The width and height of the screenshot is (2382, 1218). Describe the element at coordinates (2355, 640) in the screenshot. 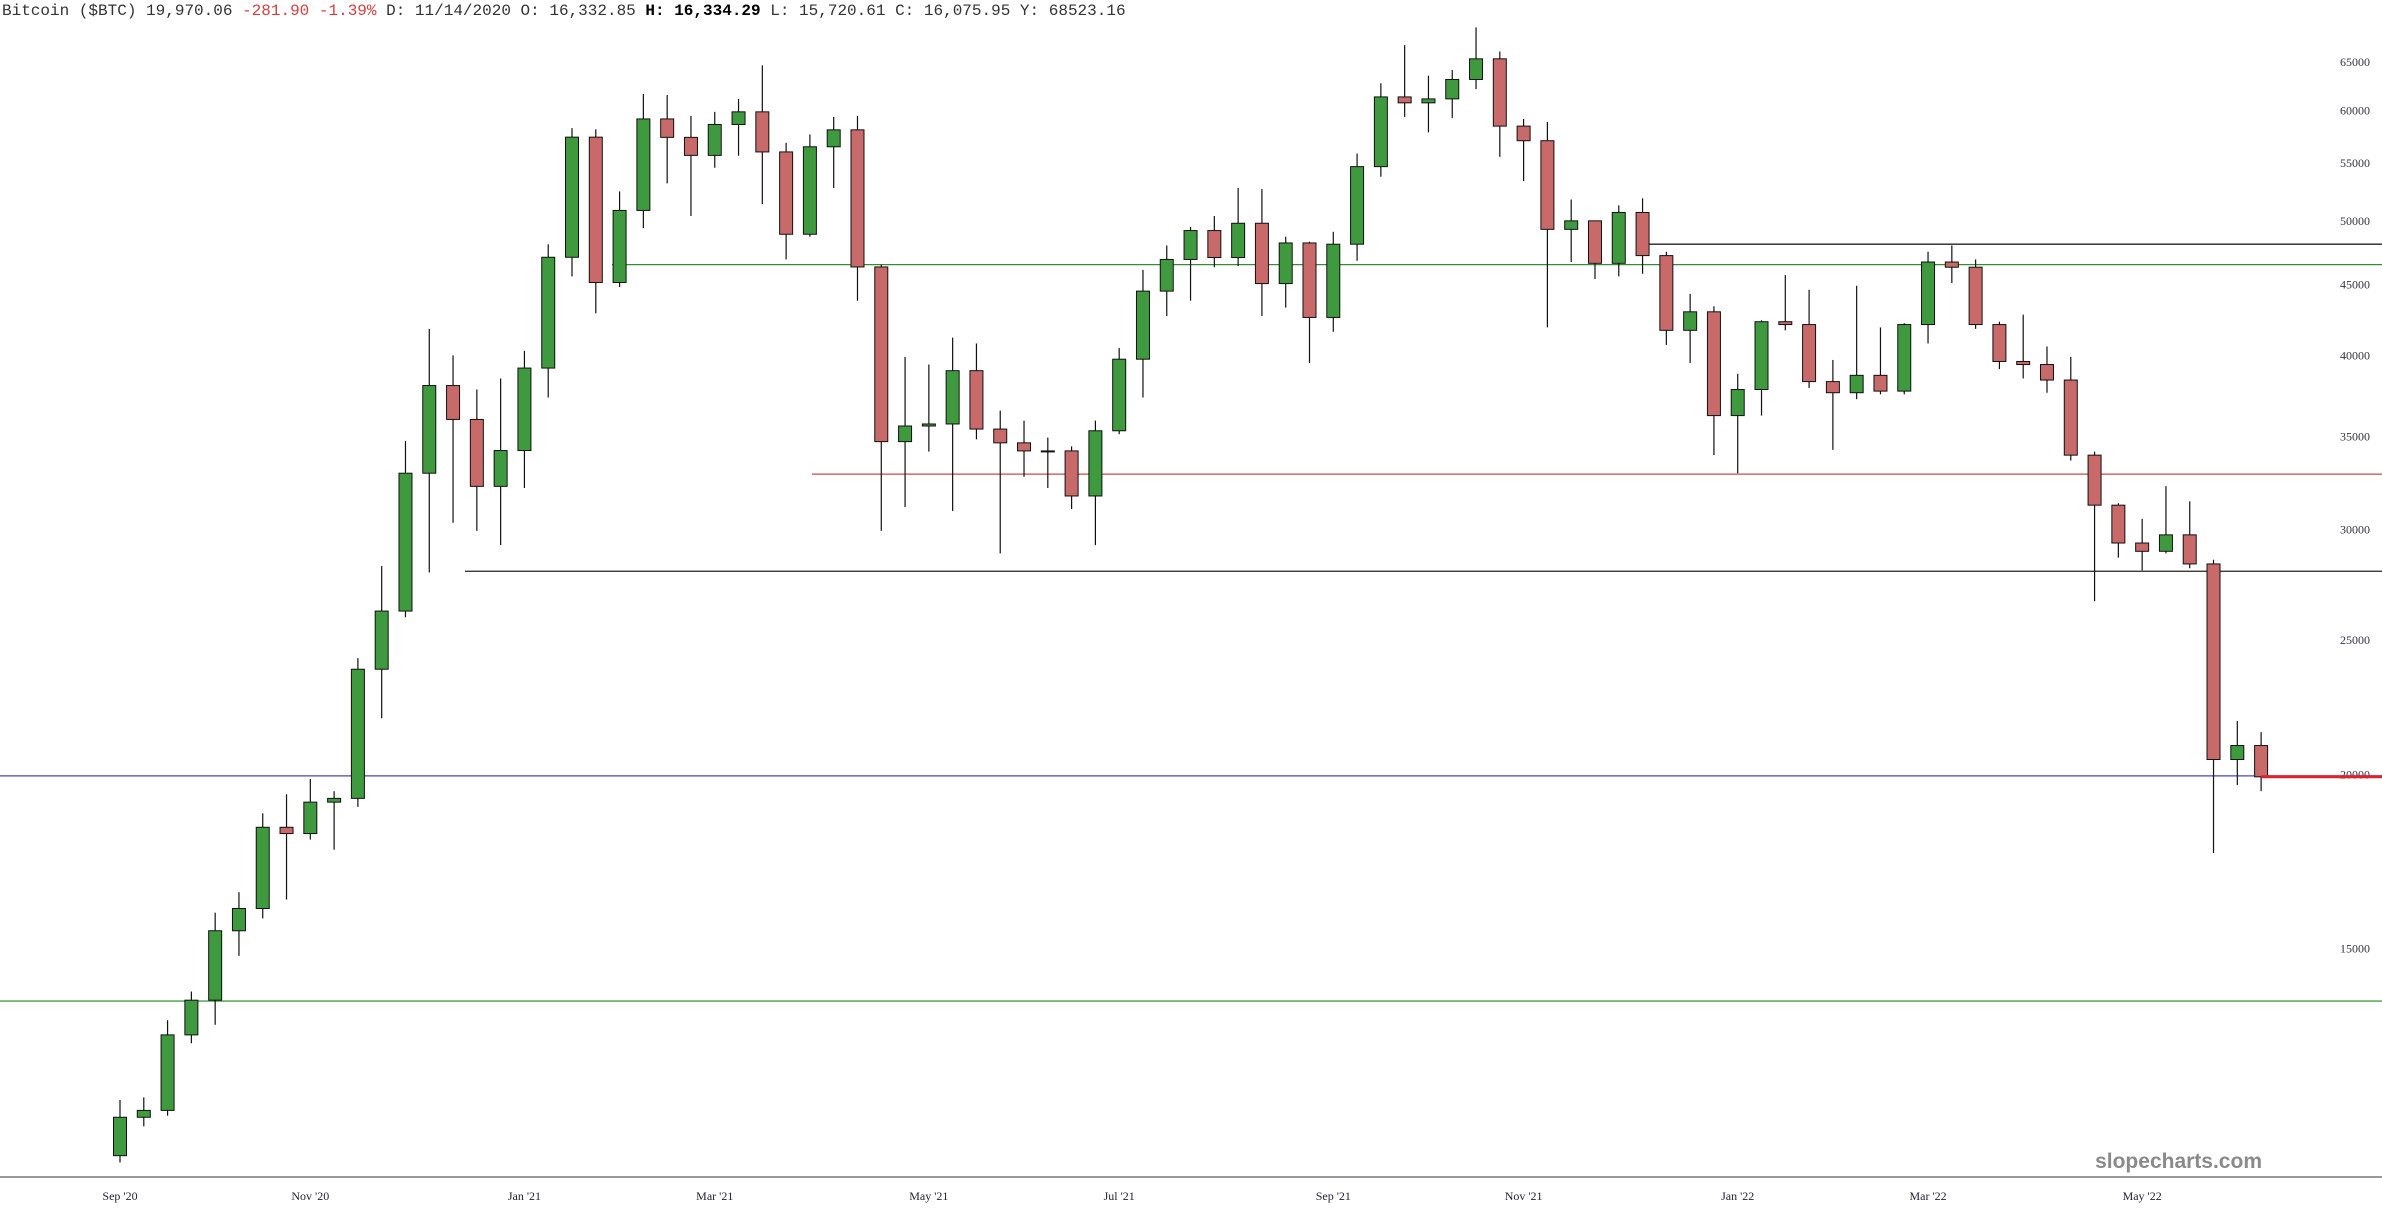

I see `y-tick-label: 25000` at that location.